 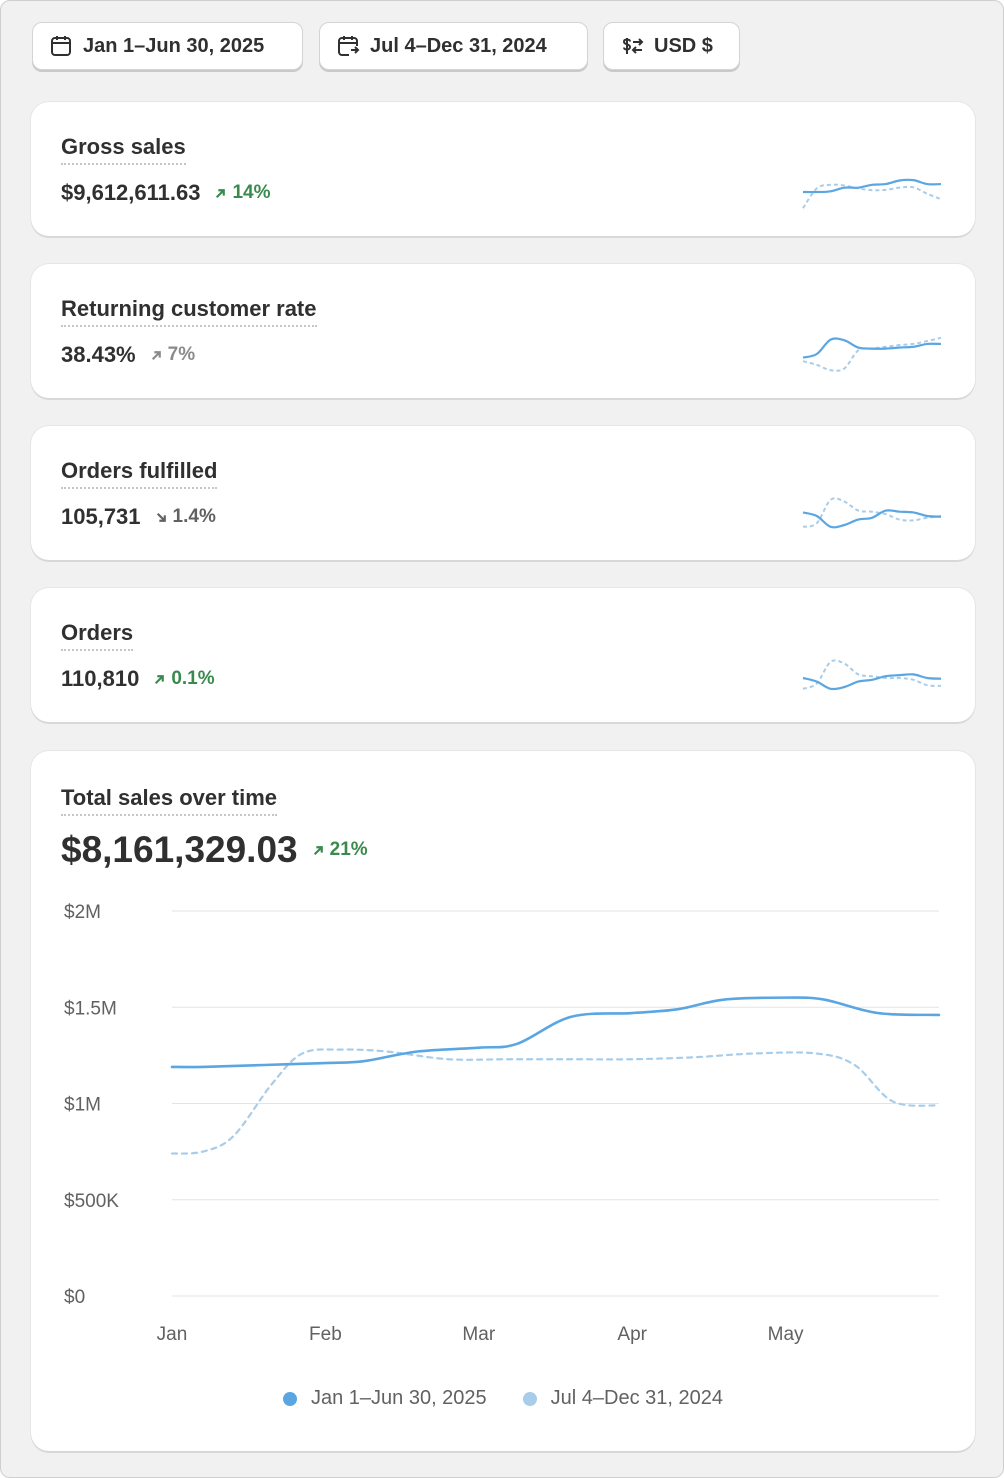 What do you see at coordinates (101, 516) in the screenshot?
I see `metric-value: 105,731` at bounding box center [101, 516].